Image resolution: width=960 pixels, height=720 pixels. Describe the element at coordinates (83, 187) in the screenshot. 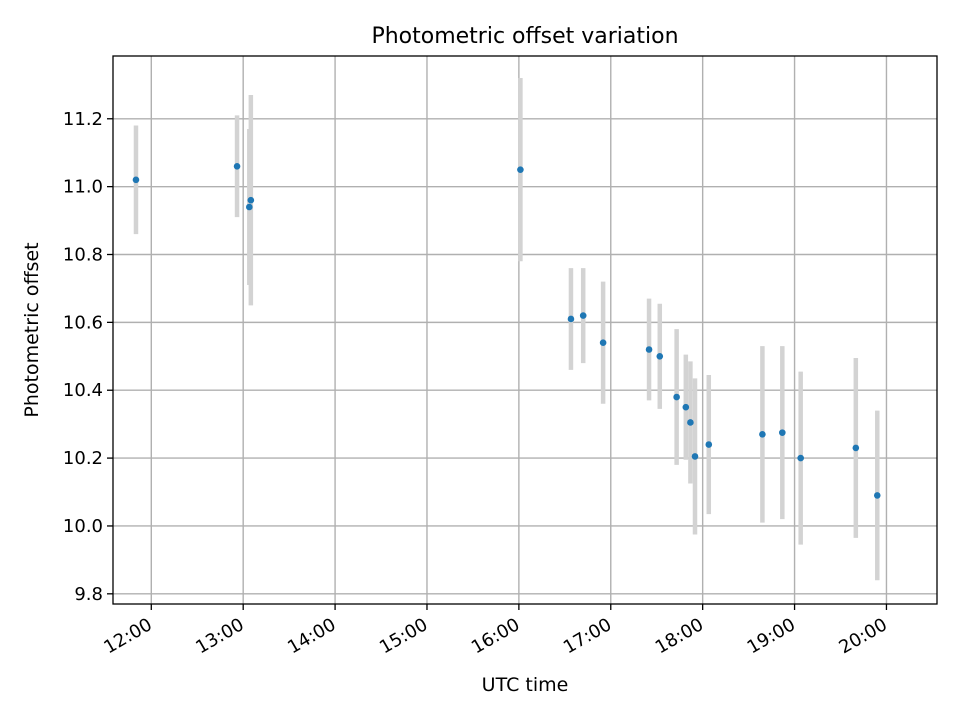

I see `y-tick-label: 11.0` at that location.